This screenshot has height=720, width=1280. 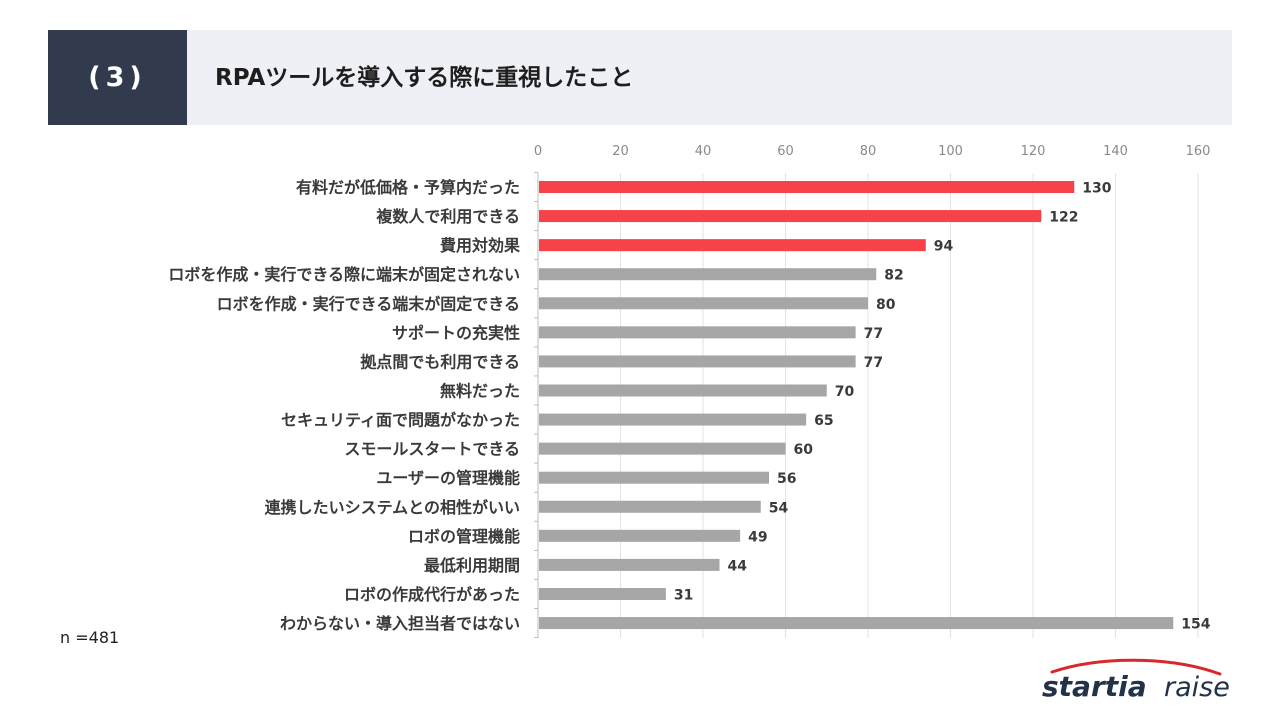 What do you see at coordinates (432, 449) in the screenshot?
I see `category-label: スモールスタートできる` at bounding box center [432, 449].